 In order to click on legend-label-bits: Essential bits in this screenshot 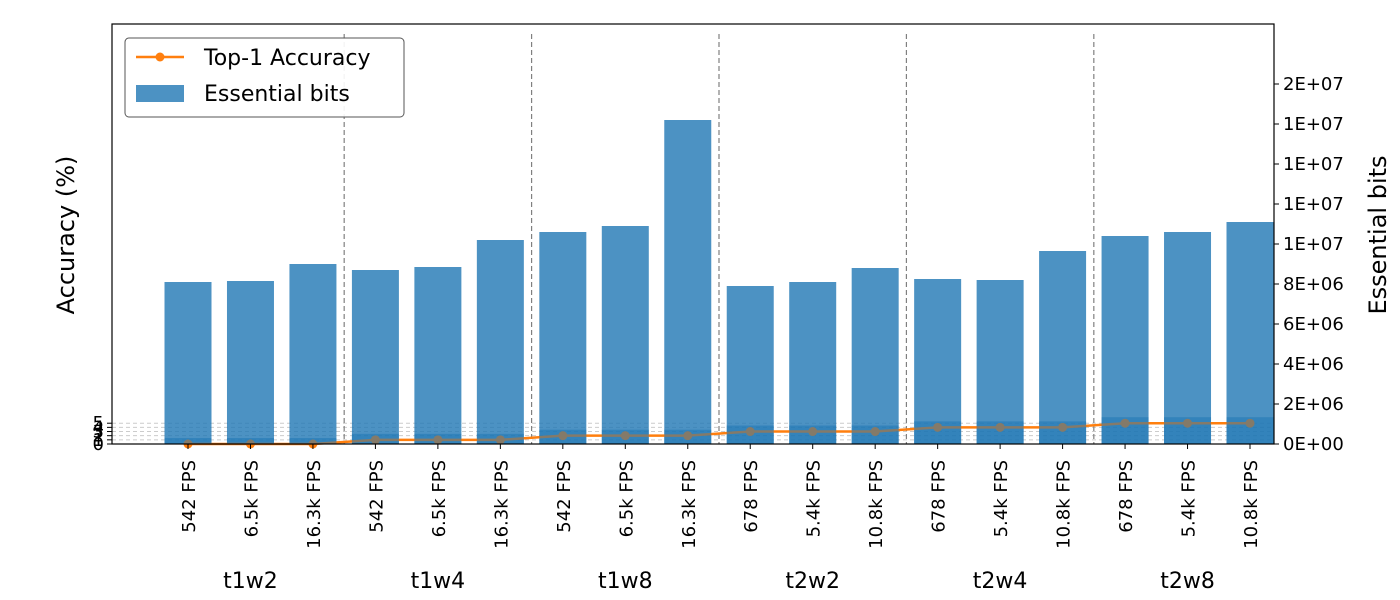, I will do `click(277, 94)`.